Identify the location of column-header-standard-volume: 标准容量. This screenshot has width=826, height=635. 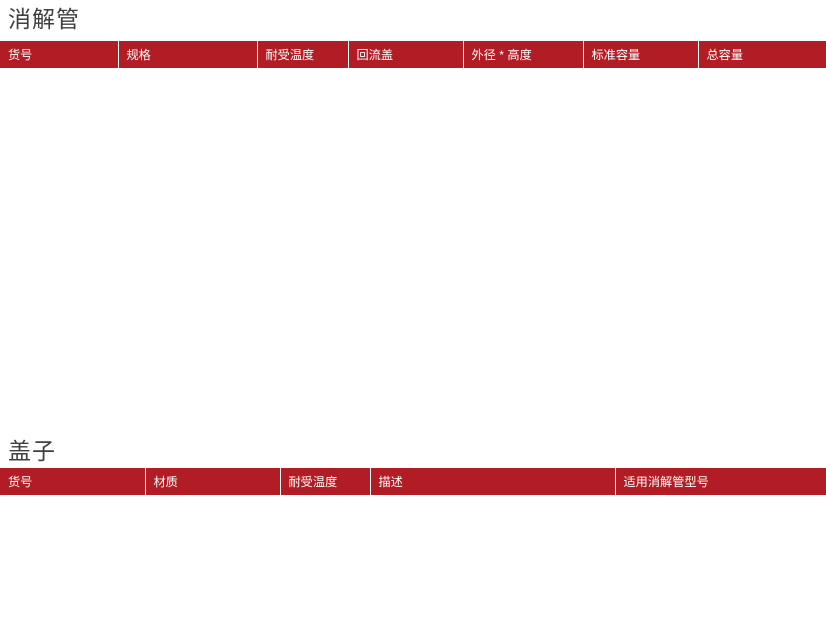
(641, 54).